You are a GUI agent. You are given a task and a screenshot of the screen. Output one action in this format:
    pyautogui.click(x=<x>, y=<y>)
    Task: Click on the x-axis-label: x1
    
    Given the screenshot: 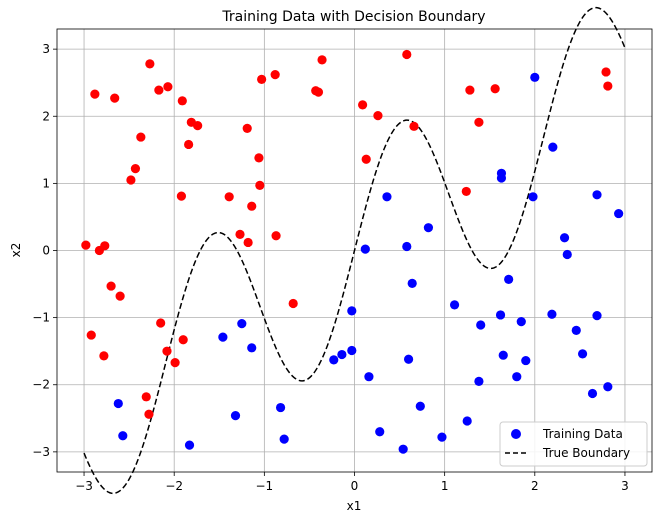 What is the action you would take?
    pyautogui.click(x=354, y=506)
    